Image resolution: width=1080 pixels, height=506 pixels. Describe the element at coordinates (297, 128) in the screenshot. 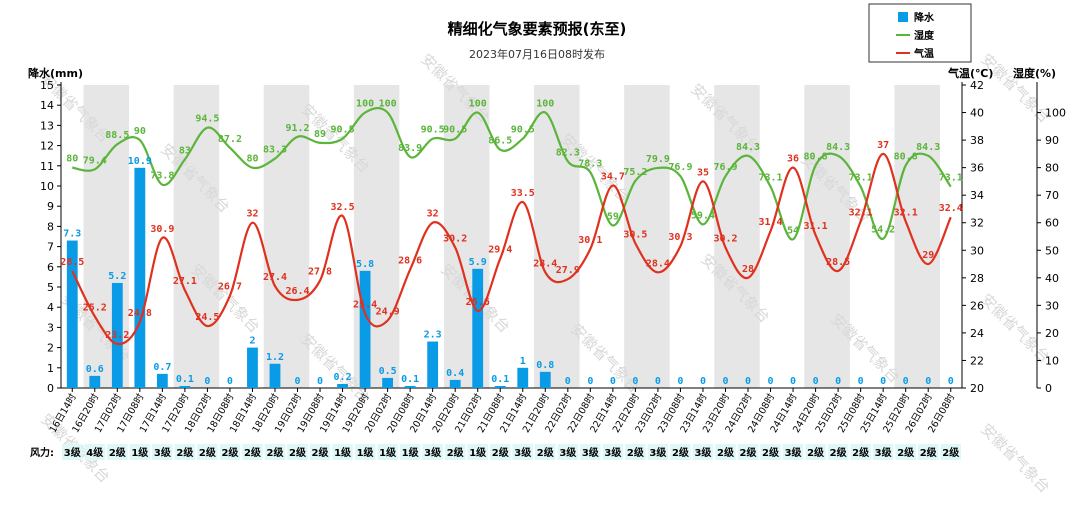

I see `humidity-label: 91.2` at that location.